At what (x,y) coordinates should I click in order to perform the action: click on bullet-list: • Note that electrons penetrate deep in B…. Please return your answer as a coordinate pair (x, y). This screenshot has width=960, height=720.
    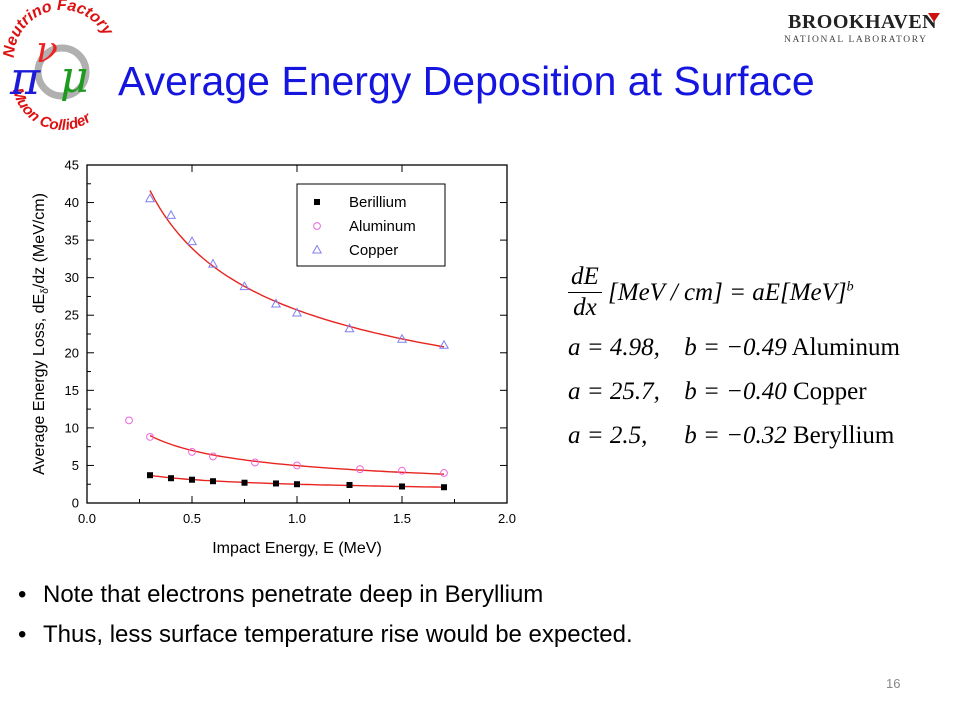
    Looking at the image, I should click on (321, 615).